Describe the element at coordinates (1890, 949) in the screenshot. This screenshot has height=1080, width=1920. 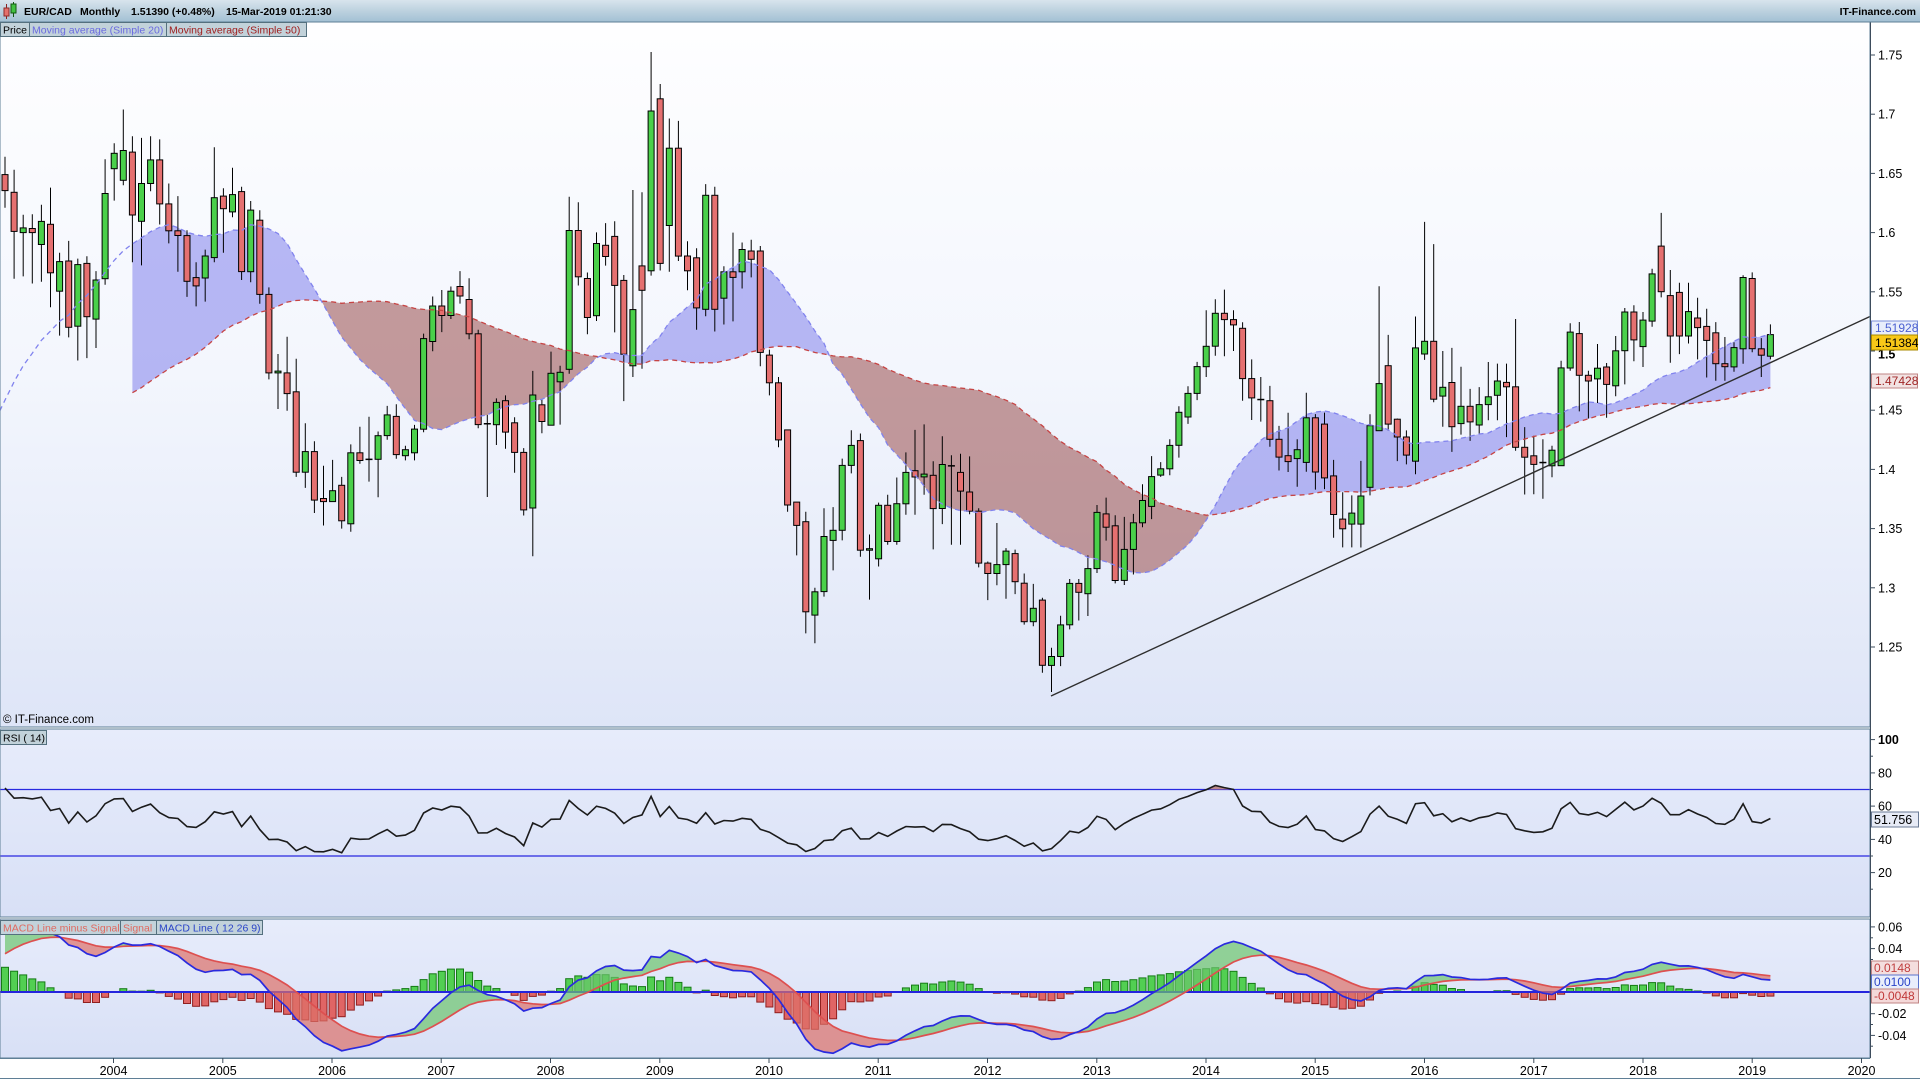
I see `svg-text: 0.04` at that location.